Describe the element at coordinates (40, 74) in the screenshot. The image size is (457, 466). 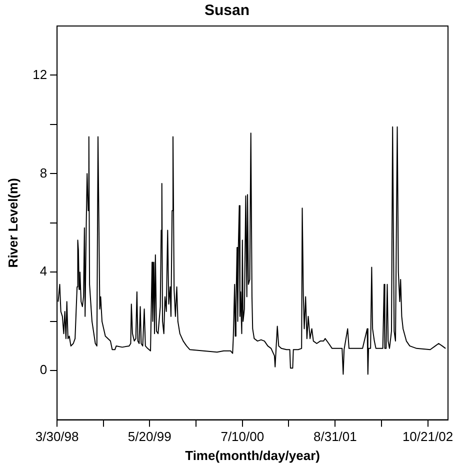
I see `y-tick-label: 12` at that location.